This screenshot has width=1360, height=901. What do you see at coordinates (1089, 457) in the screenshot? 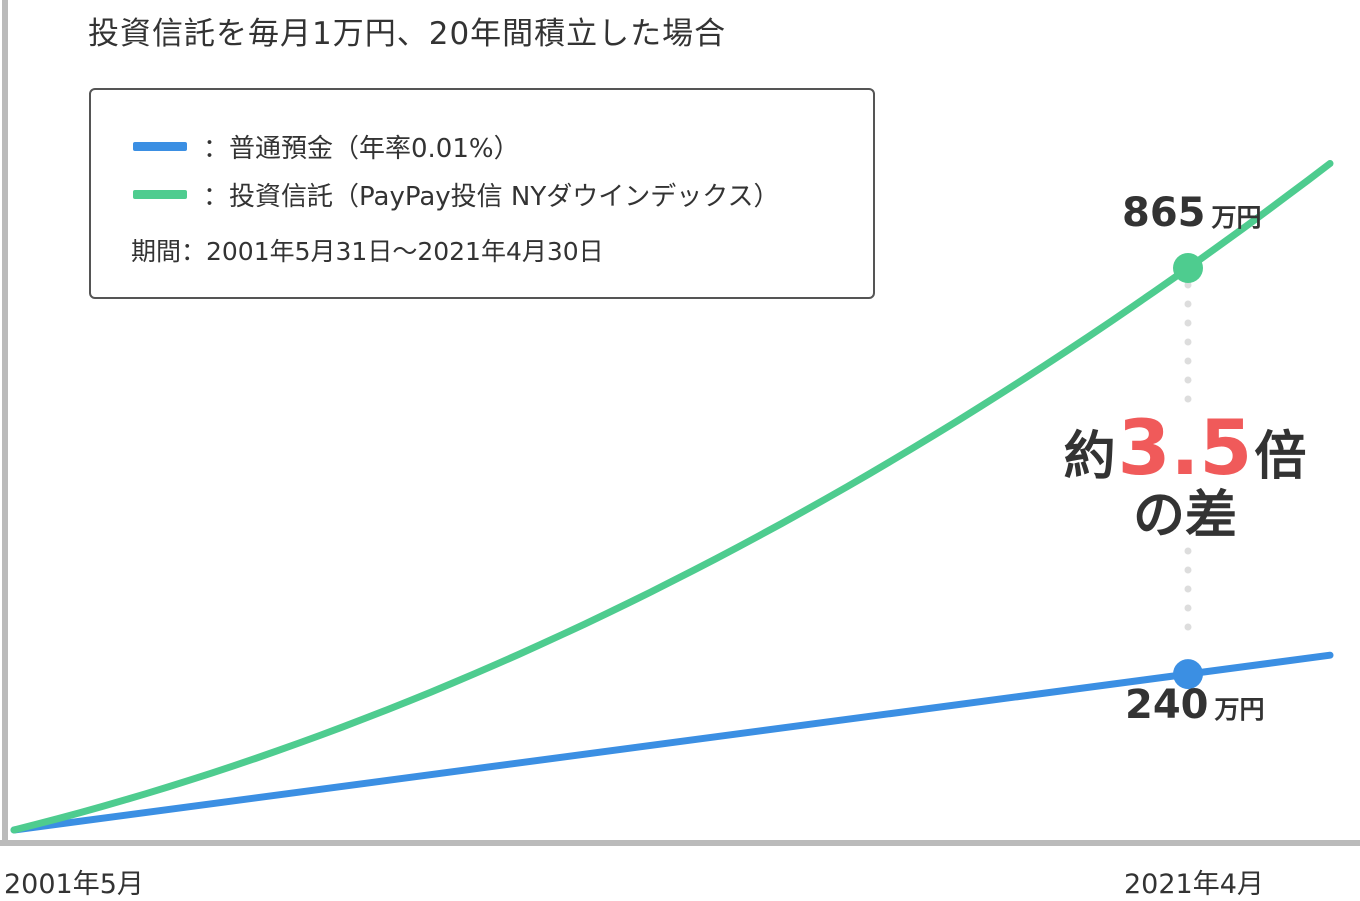
I see `ratio-prefix: 約` at bounding box center [1089, 457].